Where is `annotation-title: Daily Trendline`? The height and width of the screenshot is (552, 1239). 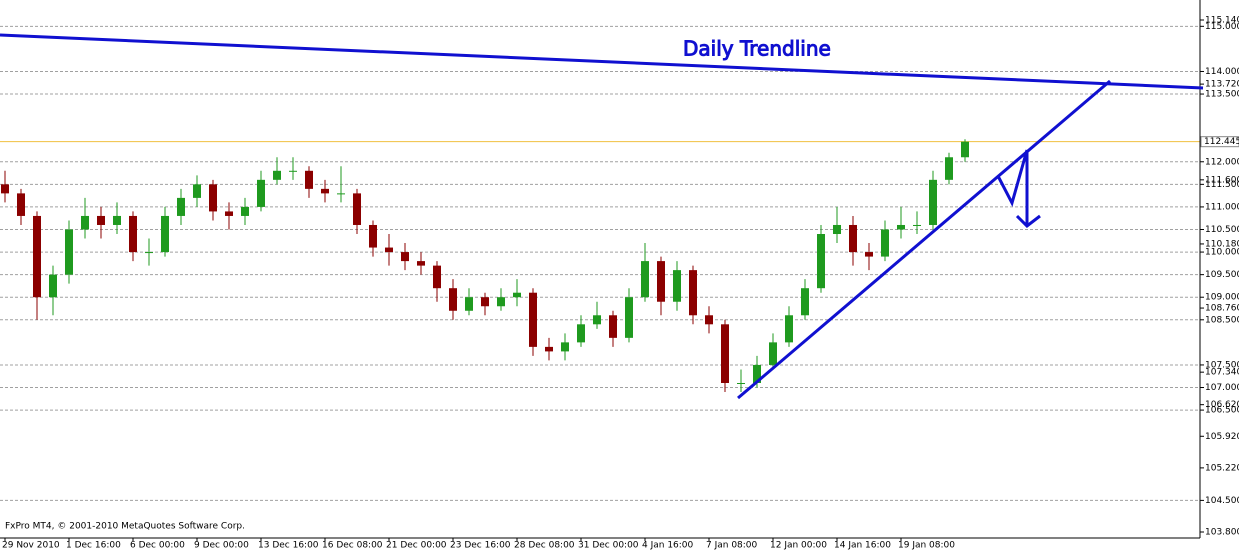 annotation-title: Daily Trendline is located at coordinates (757, 49).